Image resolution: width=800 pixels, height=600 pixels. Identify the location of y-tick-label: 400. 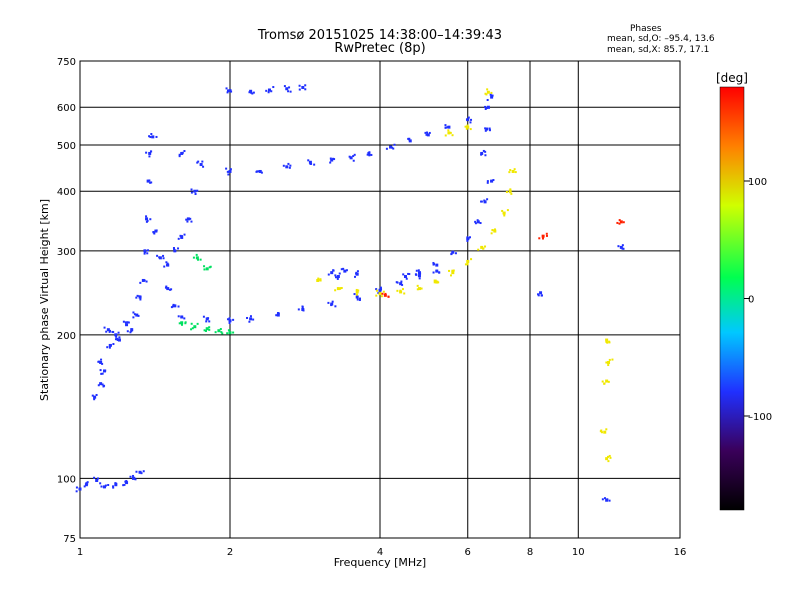
(66, 192).